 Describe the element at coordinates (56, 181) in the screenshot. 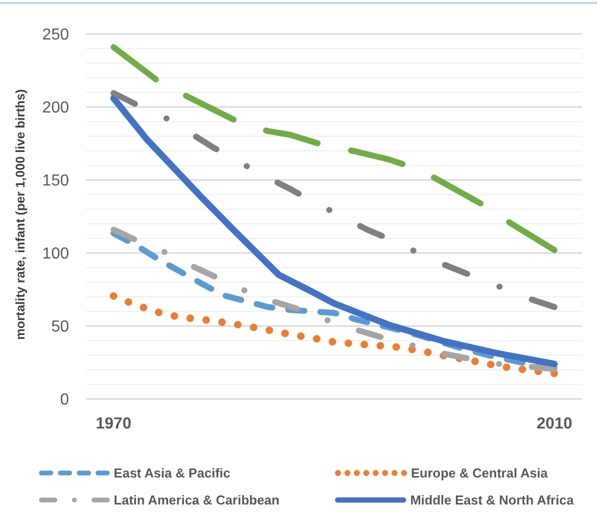

I see `y-tick-label: 150` at that location.